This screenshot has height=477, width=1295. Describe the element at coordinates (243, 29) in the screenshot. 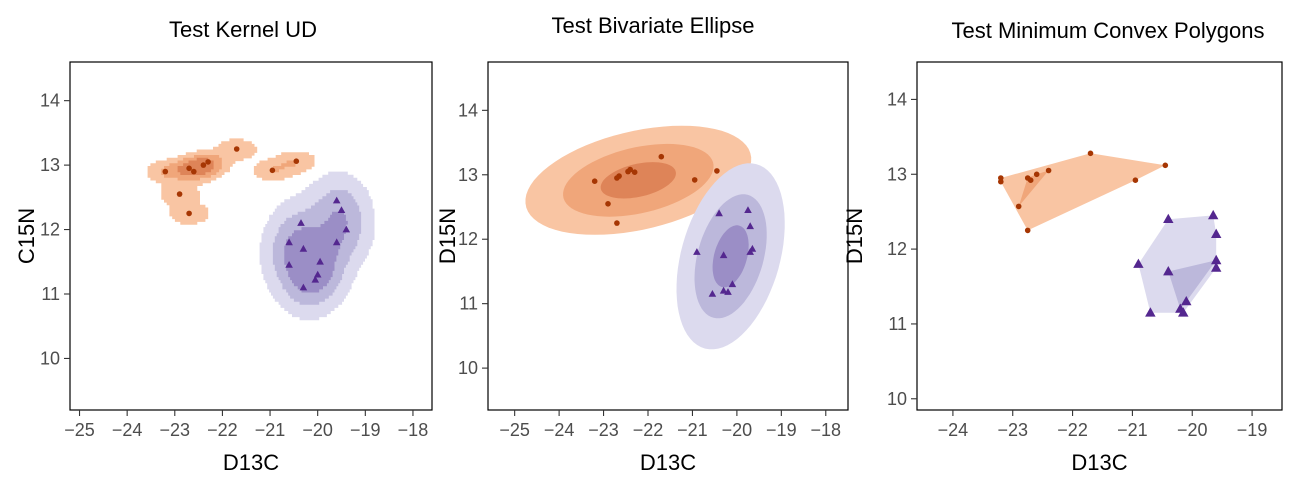

I see `panel-title: Test Kernel UD` at that location.